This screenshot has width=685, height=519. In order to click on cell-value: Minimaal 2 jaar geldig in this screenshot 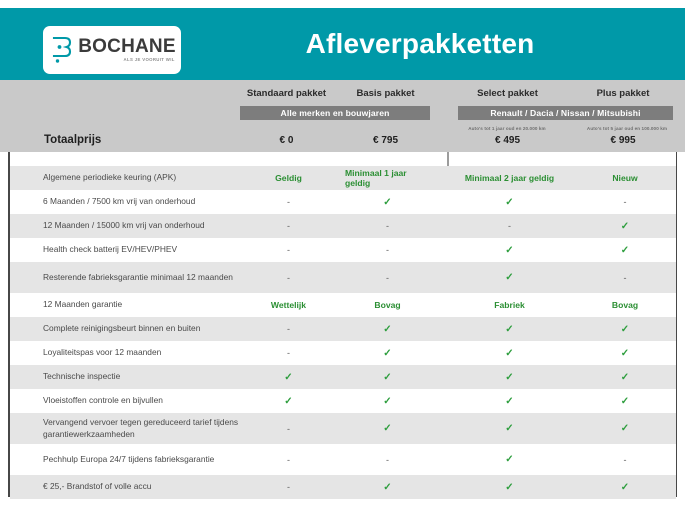, I will do `click(509, 178)`.